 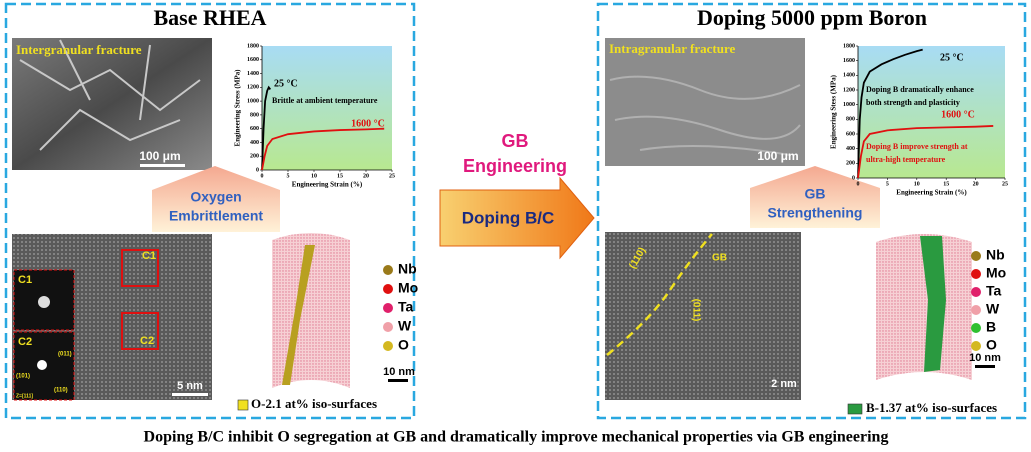 I want to click on legend-label: Mo, so click(x=996, y=273).